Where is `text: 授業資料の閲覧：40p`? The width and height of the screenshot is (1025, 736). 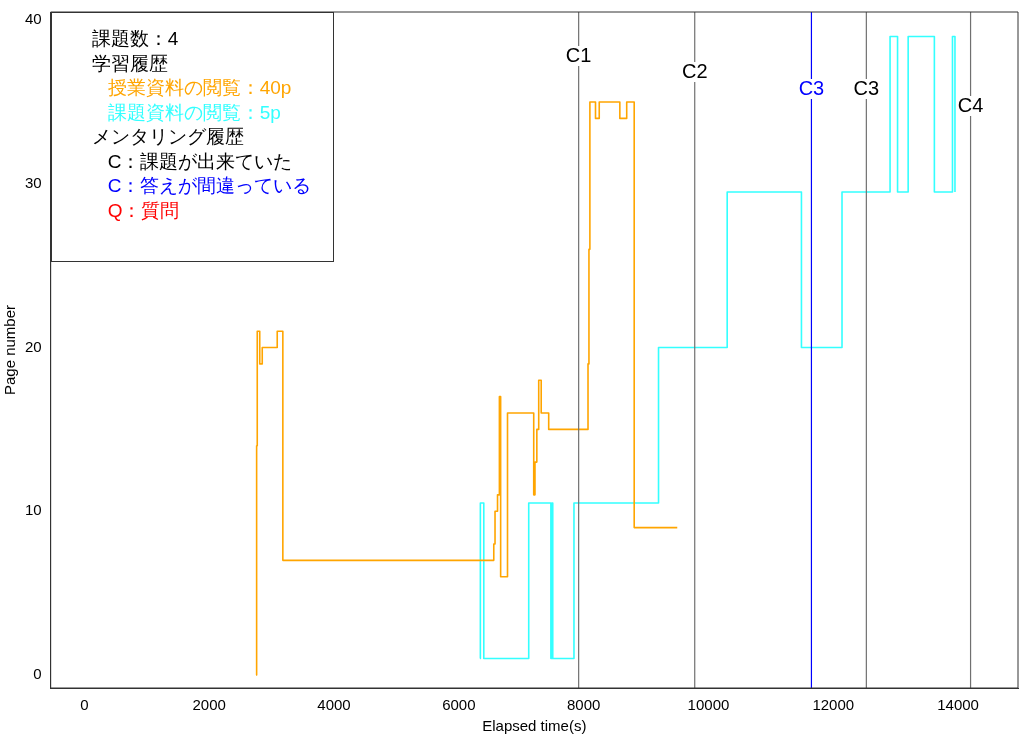
text: 授業資料の閲覧：40p is located at coordinates (199, 88).